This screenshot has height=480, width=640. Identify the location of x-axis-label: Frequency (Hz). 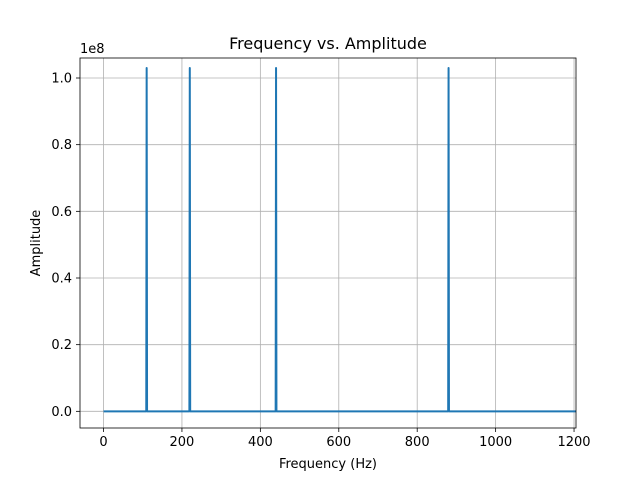
(328, 464).